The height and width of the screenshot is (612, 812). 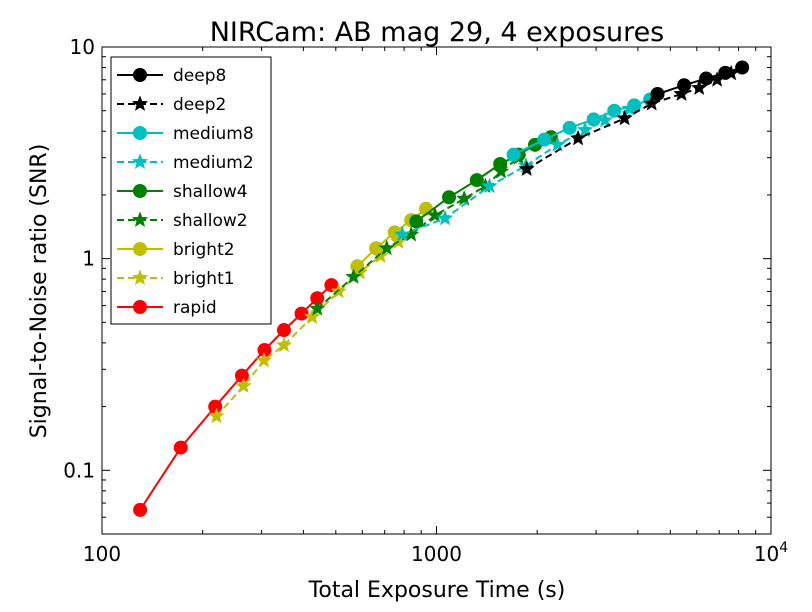 What do you see at coordinates (79, 470) in the screenshot?
I see `y-tick-label: 0.1` at bounding box center [79, 470].